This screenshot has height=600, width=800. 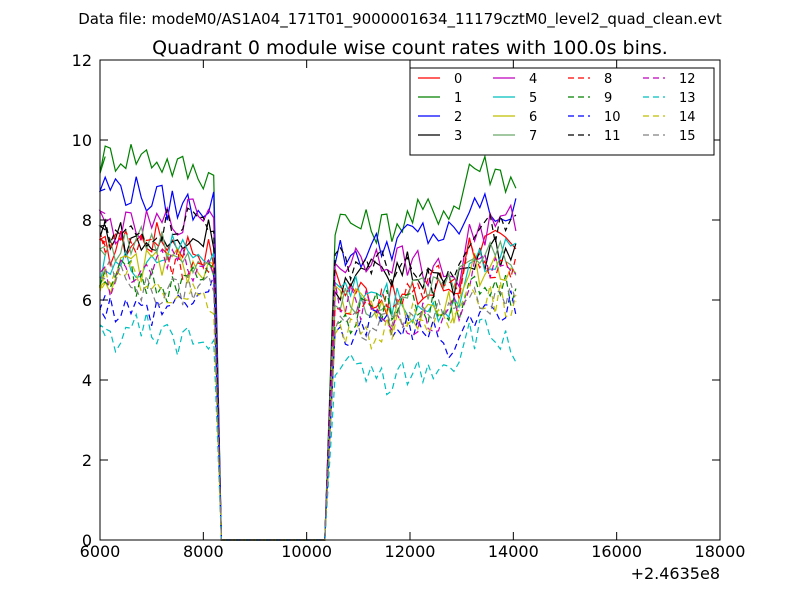 What do you see at coordinates (203, 551) in the screenshot?
I see `x-tick-label: 8000` at bounding box center [203, 551].